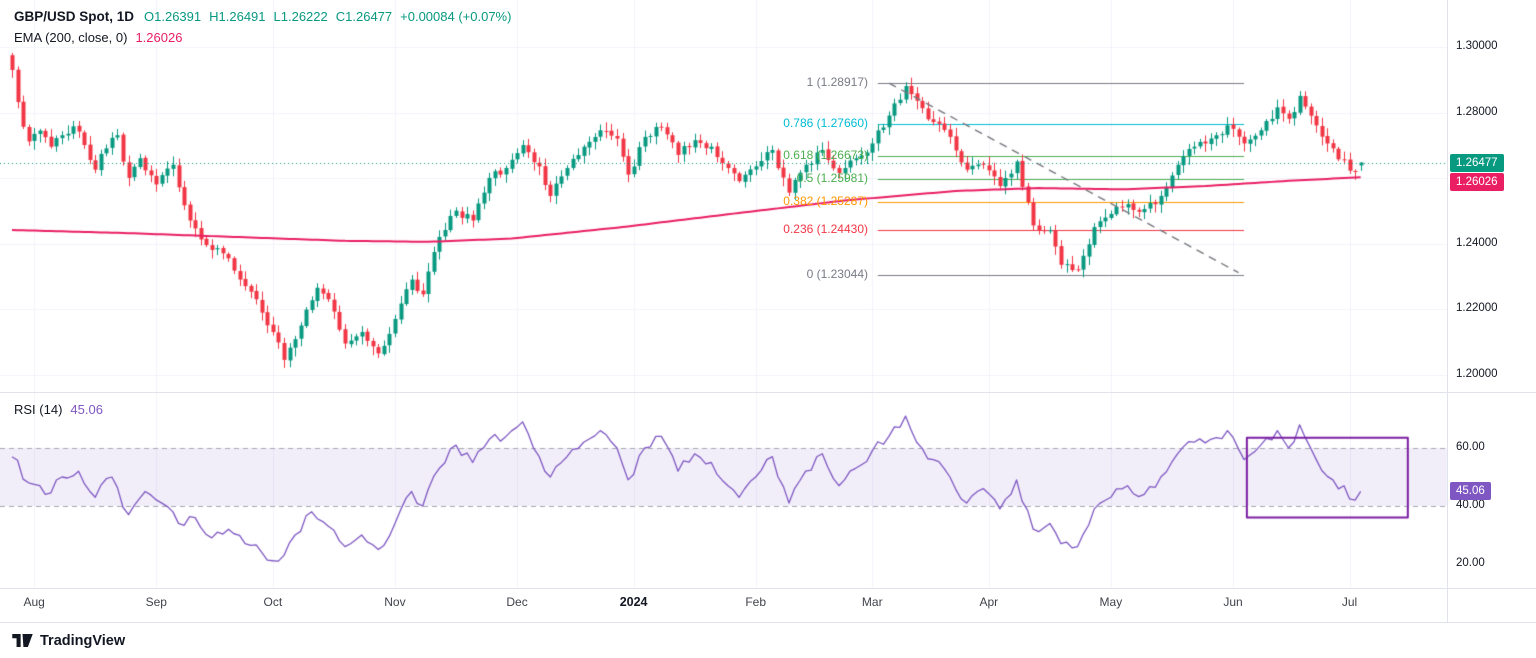 This screenshot has width=1536, height=658. Describe the element at coordinates (825, 122) in the screenshot. I see `fib-level-label: 0.786 (1.27660)` at that location.